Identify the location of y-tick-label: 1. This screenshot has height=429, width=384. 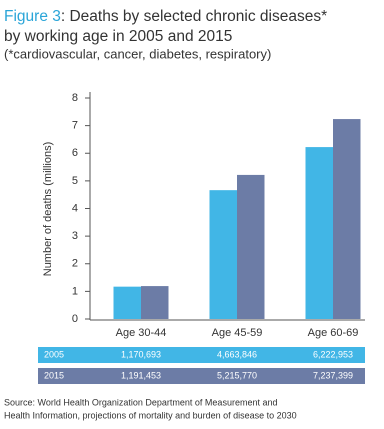
(75, 291).